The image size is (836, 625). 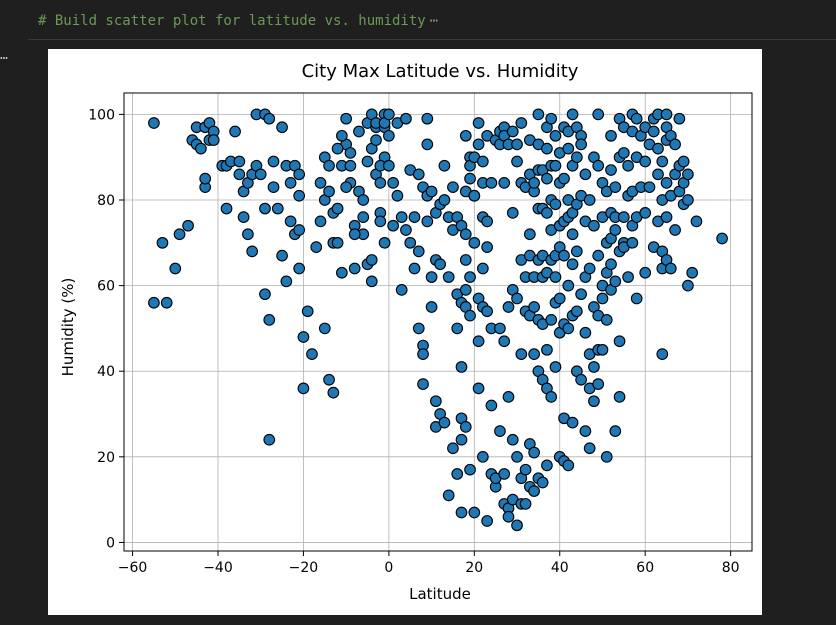 I want to click on collapsed-output-indicator: ⋯, so click(x=434, y=21).